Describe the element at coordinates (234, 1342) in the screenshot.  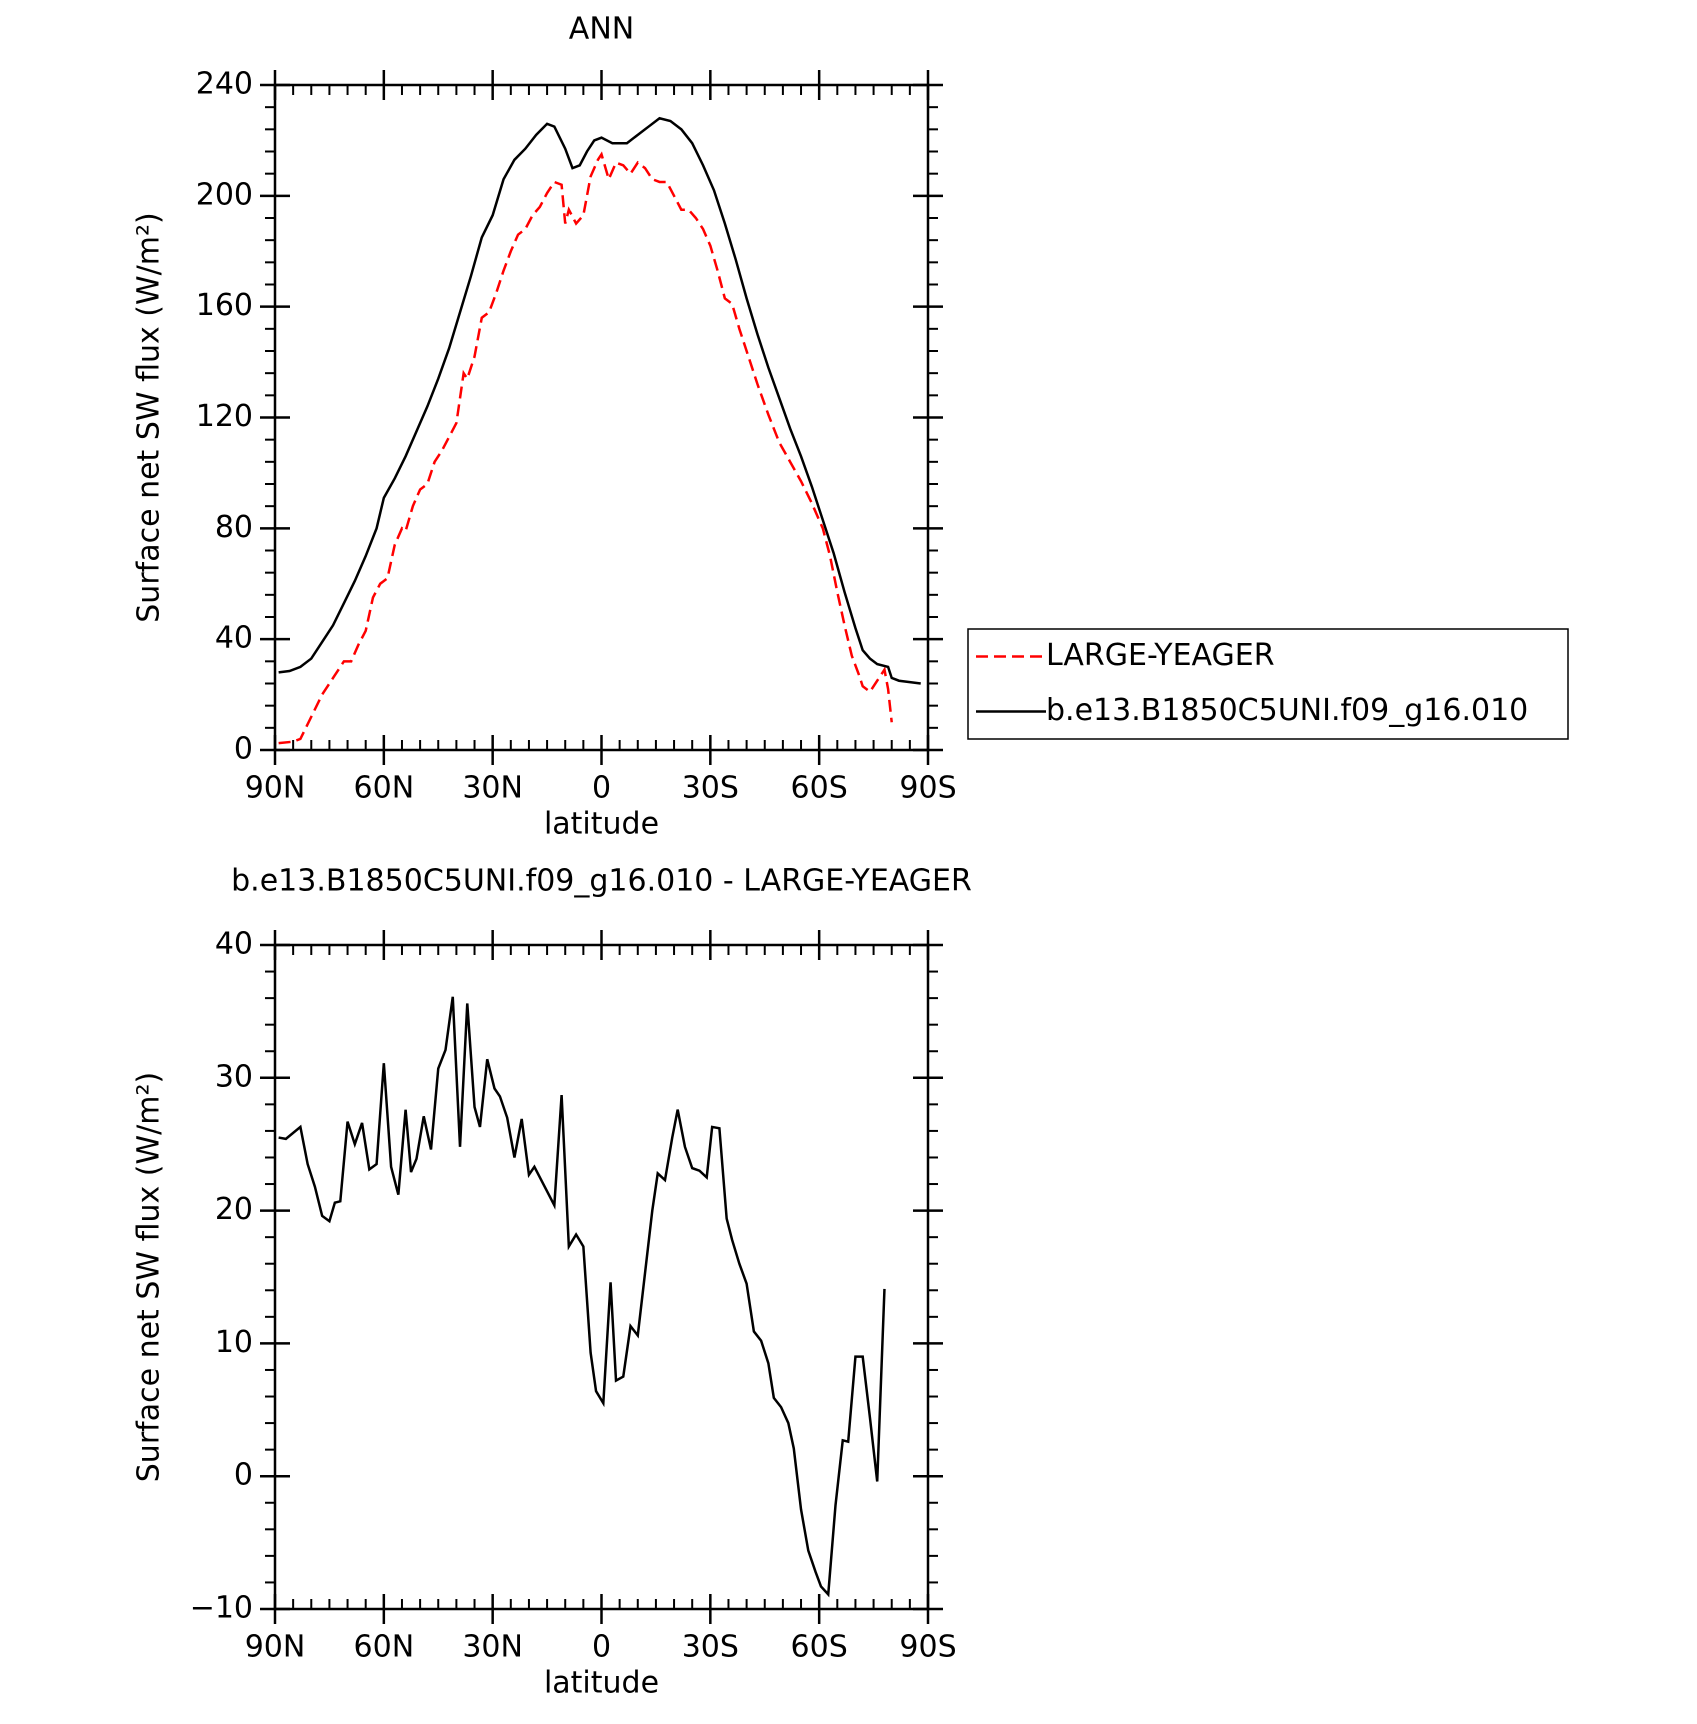
I see `y-tick-label: 10` at that location.